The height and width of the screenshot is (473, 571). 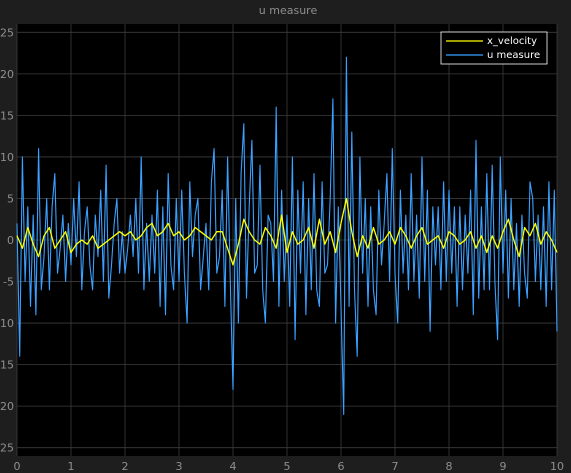 What do you see at coordinates (71, 466) in the screenshot?
I see `x-tick-label: 1` at bounding box center [71, 466].